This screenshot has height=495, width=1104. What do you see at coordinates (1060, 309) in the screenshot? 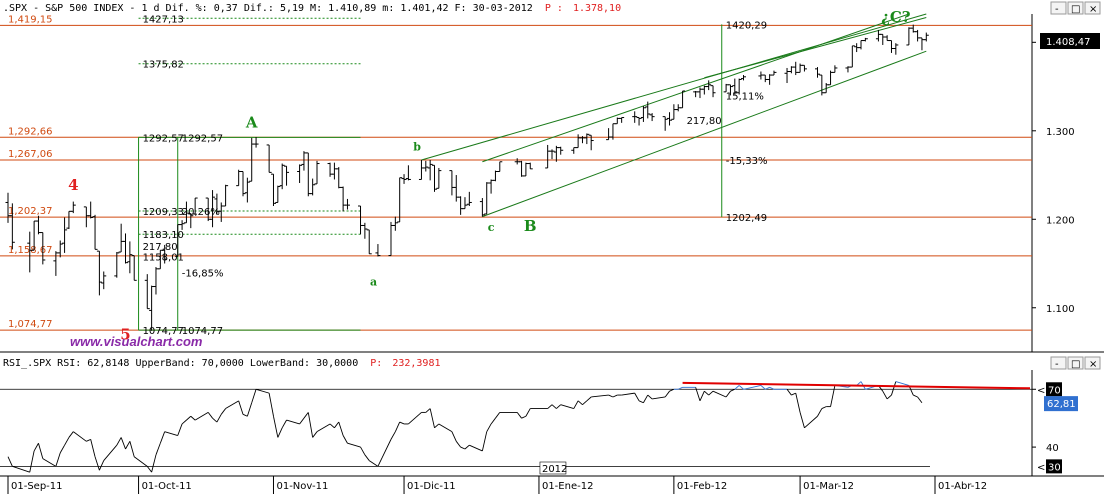
I see `y-tick-label: 1.100` at bounding box center [1060, 309].